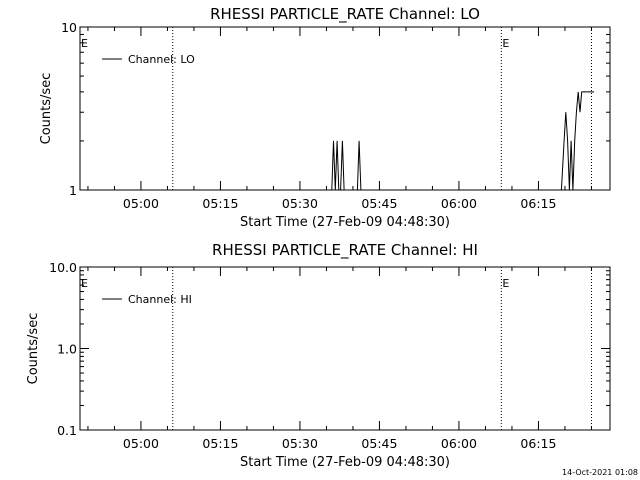 The width and height of the screenshot is (640, 480). Describe the element at coordinates (160, 299) in the screenshot. I see `legend-entry: Channel: HI` at that location.